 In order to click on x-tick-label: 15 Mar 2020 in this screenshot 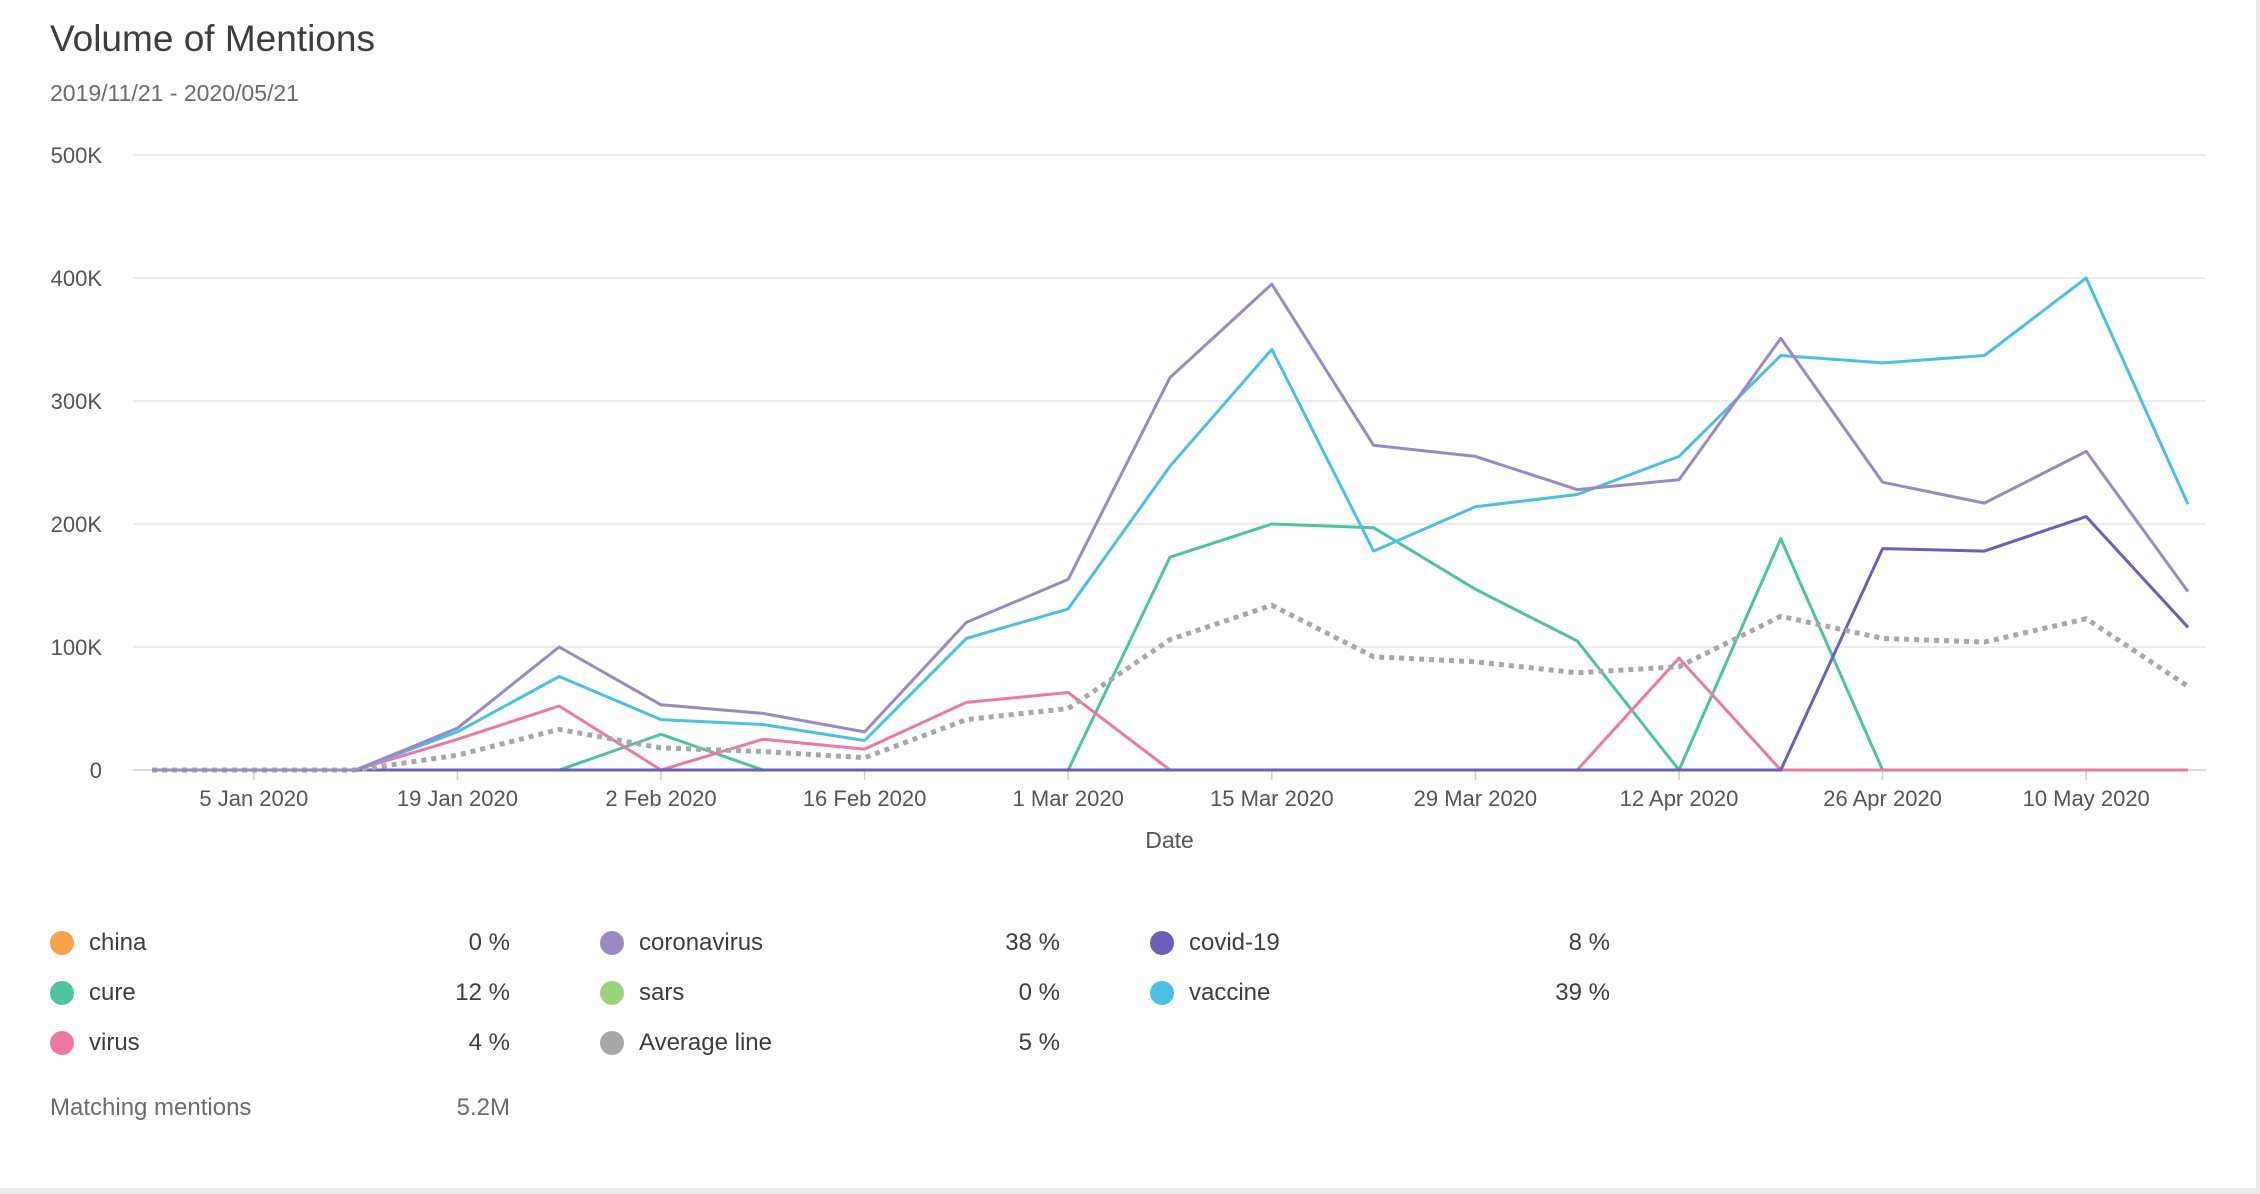, I will do `click(1272, 798)`.